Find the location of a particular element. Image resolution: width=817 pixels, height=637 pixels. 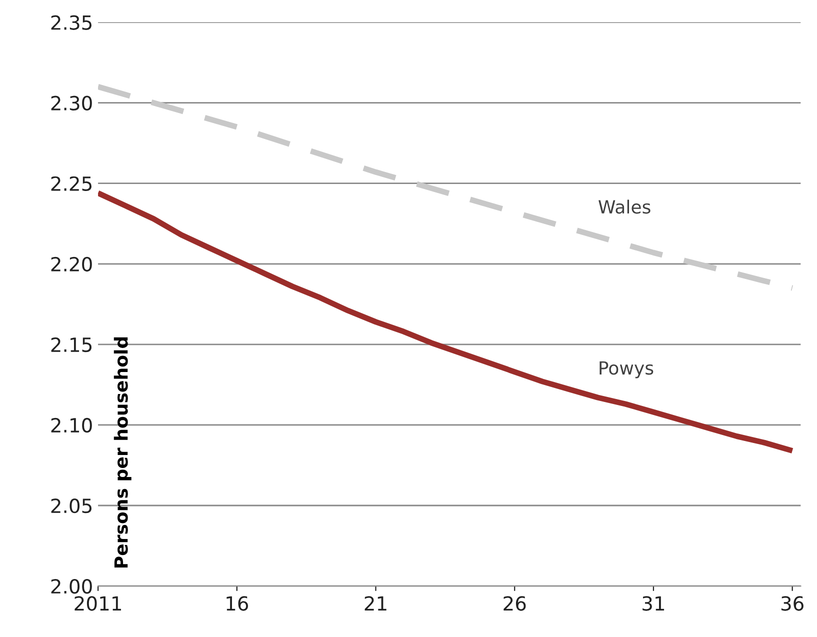

y-axis-title: Persons per household is located at coordinates (123, 452).